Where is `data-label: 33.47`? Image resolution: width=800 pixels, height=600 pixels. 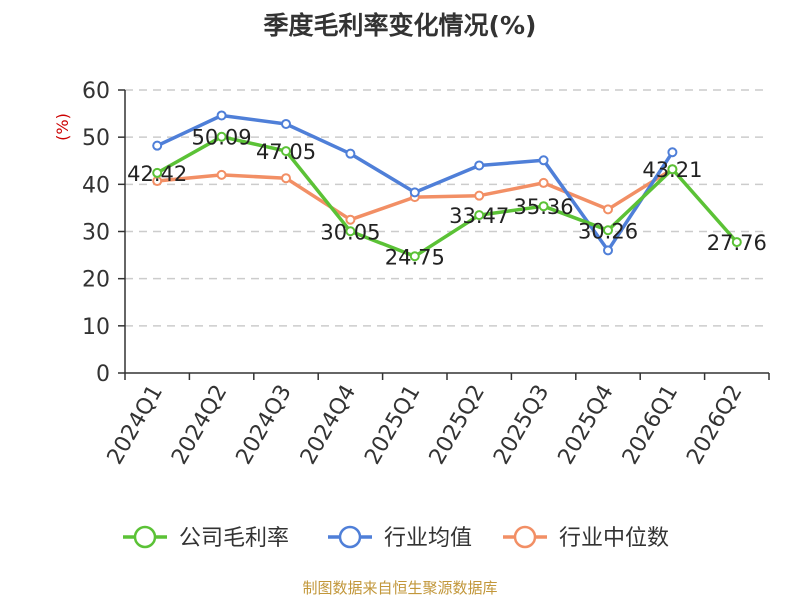
data-label: 33.47 is located at coordinates (479, 216).